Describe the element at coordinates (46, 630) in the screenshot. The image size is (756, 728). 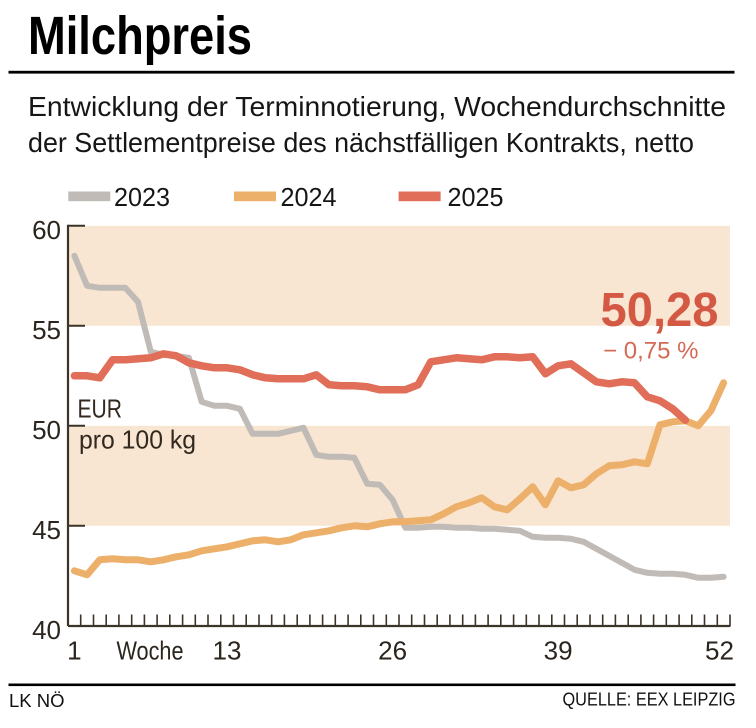
I see `svg-text: 40` at that location.